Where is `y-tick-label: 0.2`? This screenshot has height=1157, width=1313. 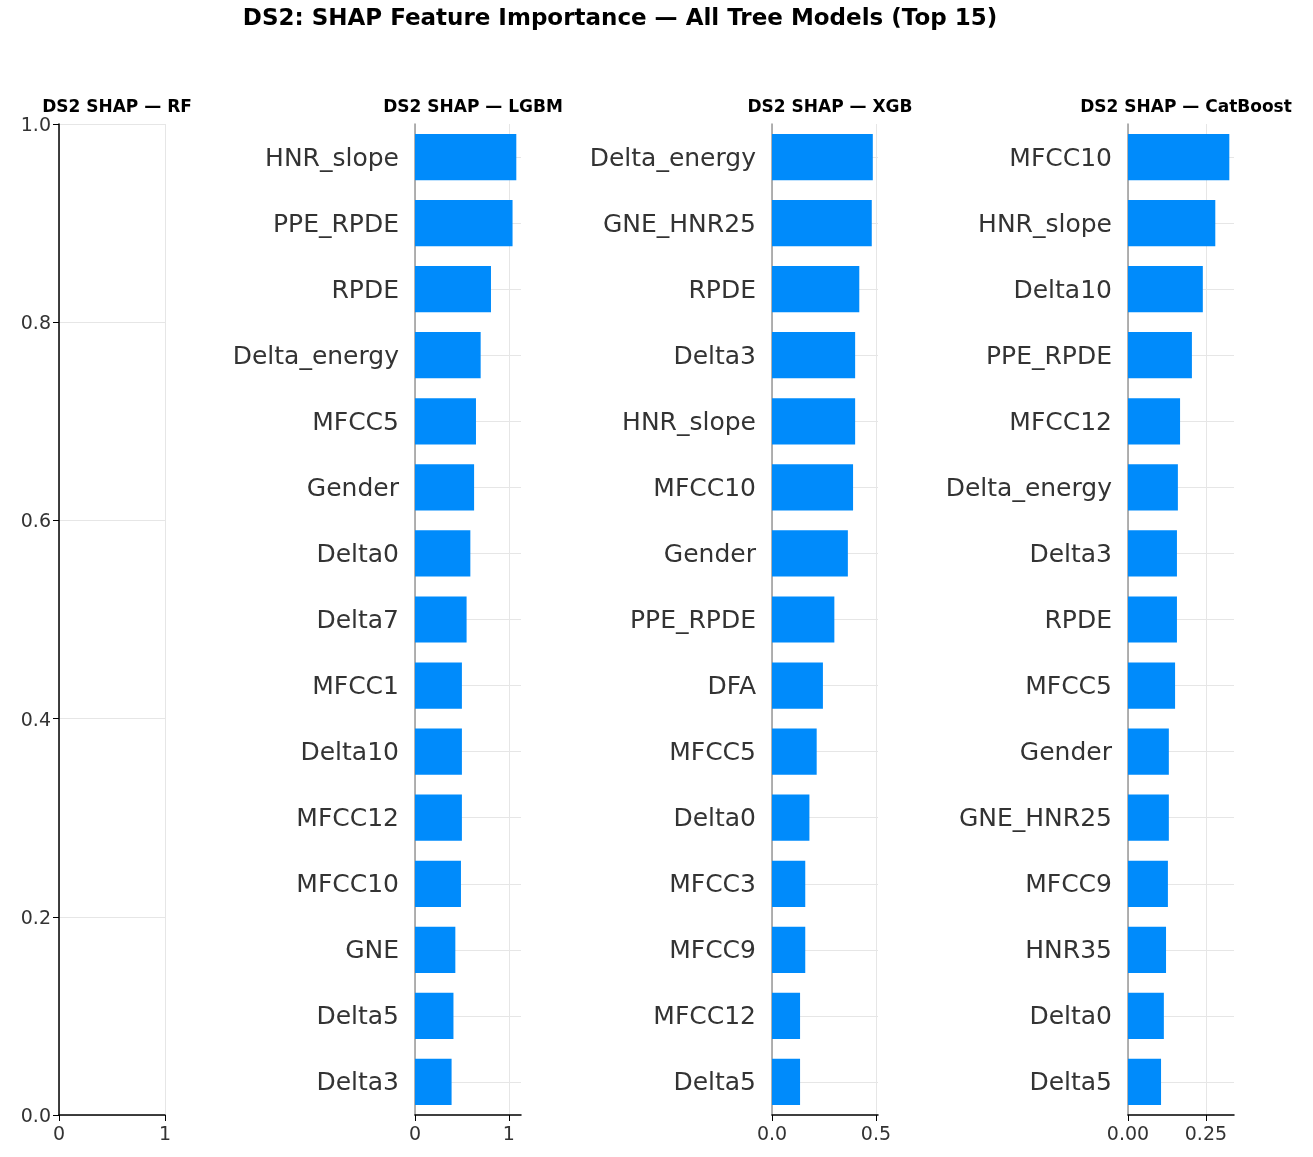 y-tick-label: 0.2 is located at coordinates (35, 916).